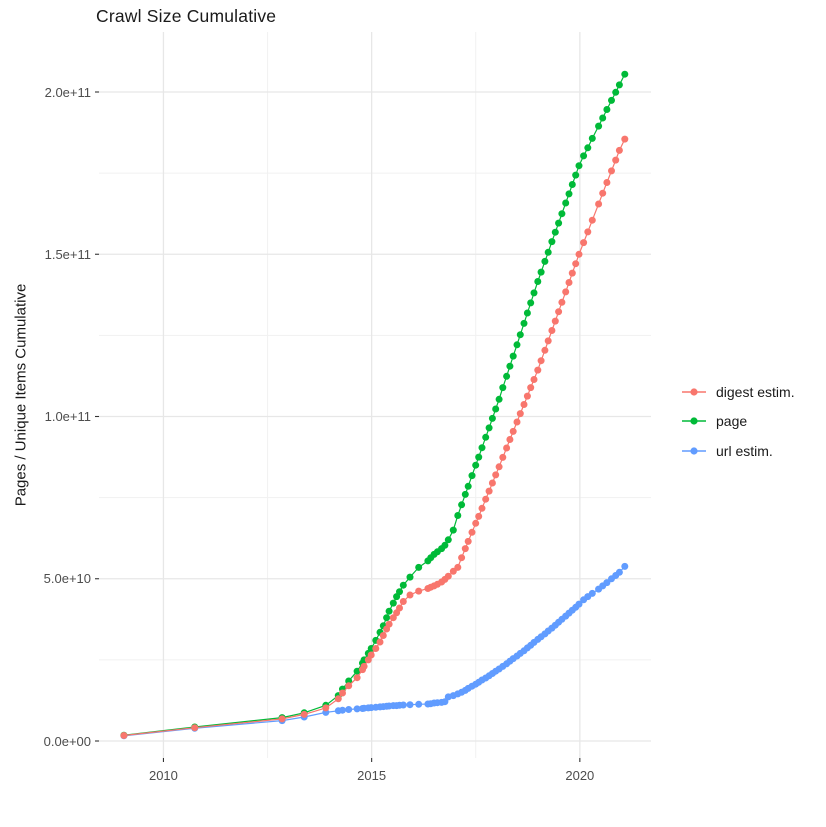  Describe the element at coordinates (732, 421) in the screenshot. I see `legend-label-page: page` at that location.